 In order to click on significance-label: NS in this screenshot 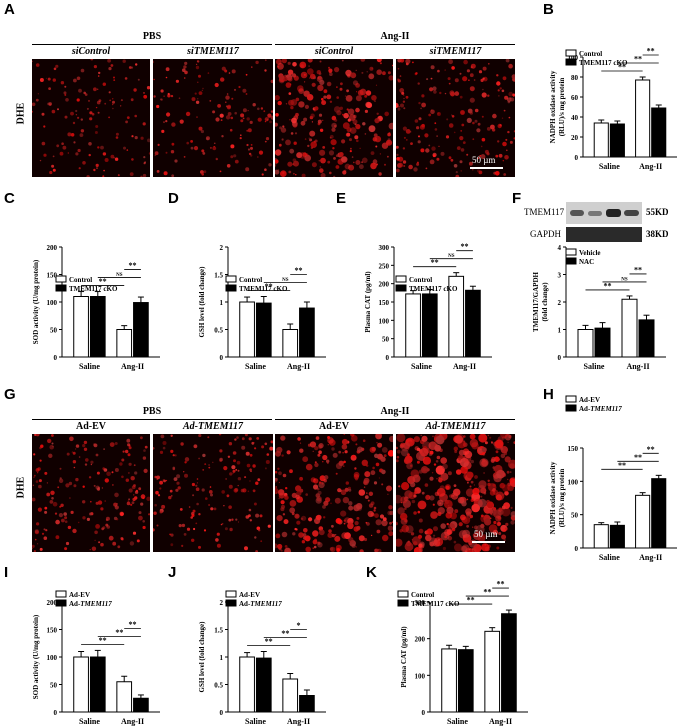, I will do `click(624, 279)`.